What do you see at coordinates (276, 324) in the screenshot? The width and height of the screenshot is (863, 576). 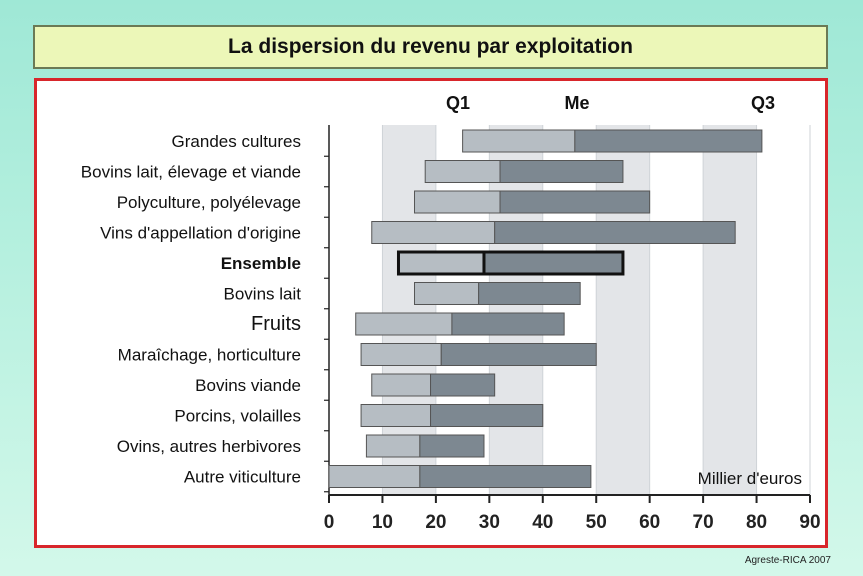 I see `category-label: Fruits` at bounding box center [276, 324].